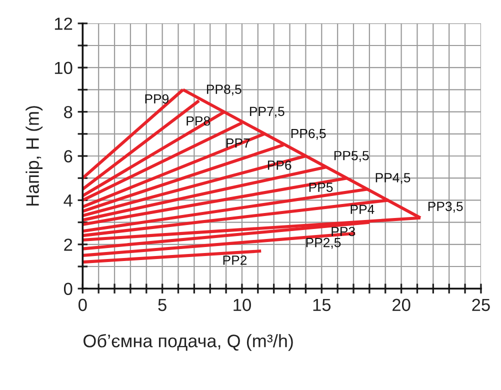  Describe the element at coordinates (362, 209) in the screenshot. I see `series-label: PP4` at that location.